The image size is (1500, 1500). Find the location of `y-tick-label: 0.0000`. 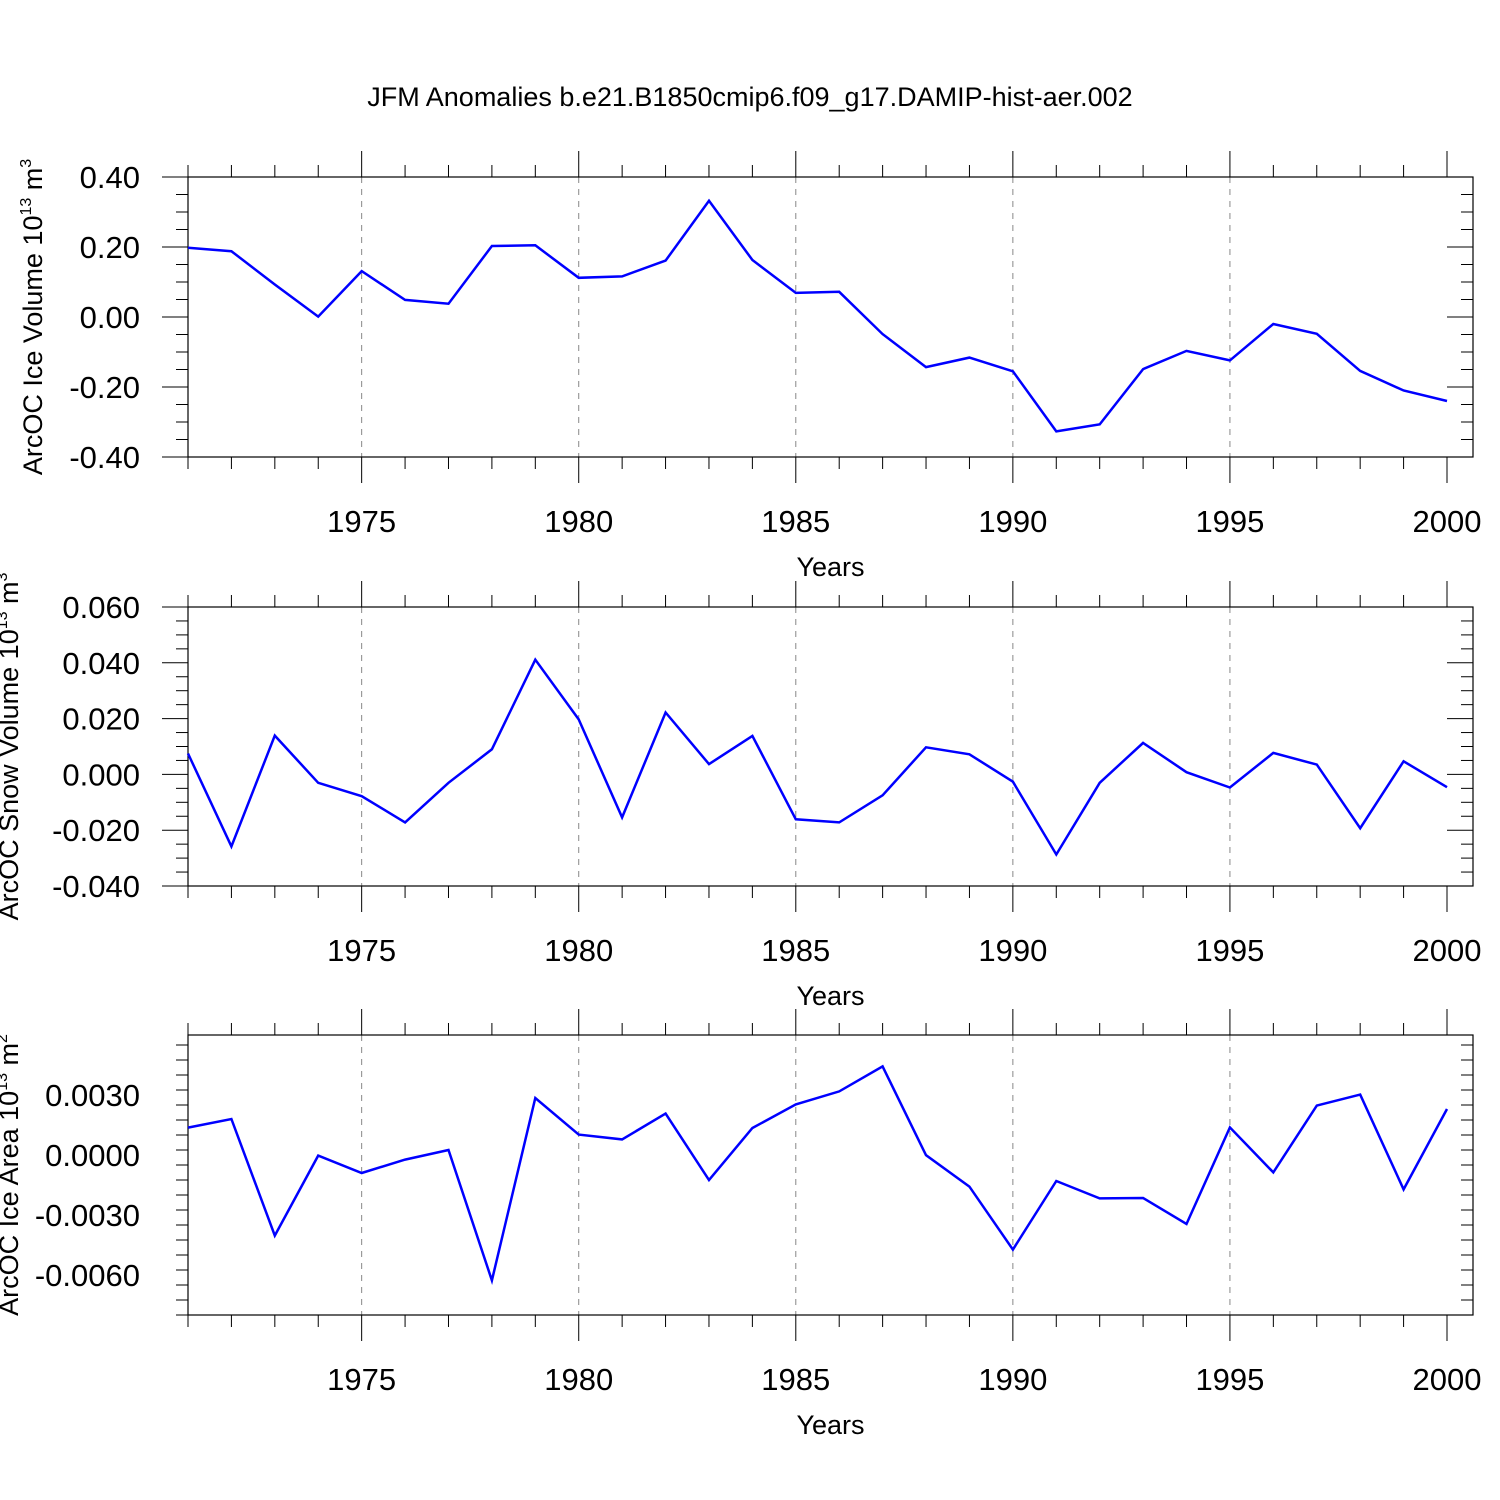

y-tick-label: 0.0000 is located at coordinates (92, 1155).